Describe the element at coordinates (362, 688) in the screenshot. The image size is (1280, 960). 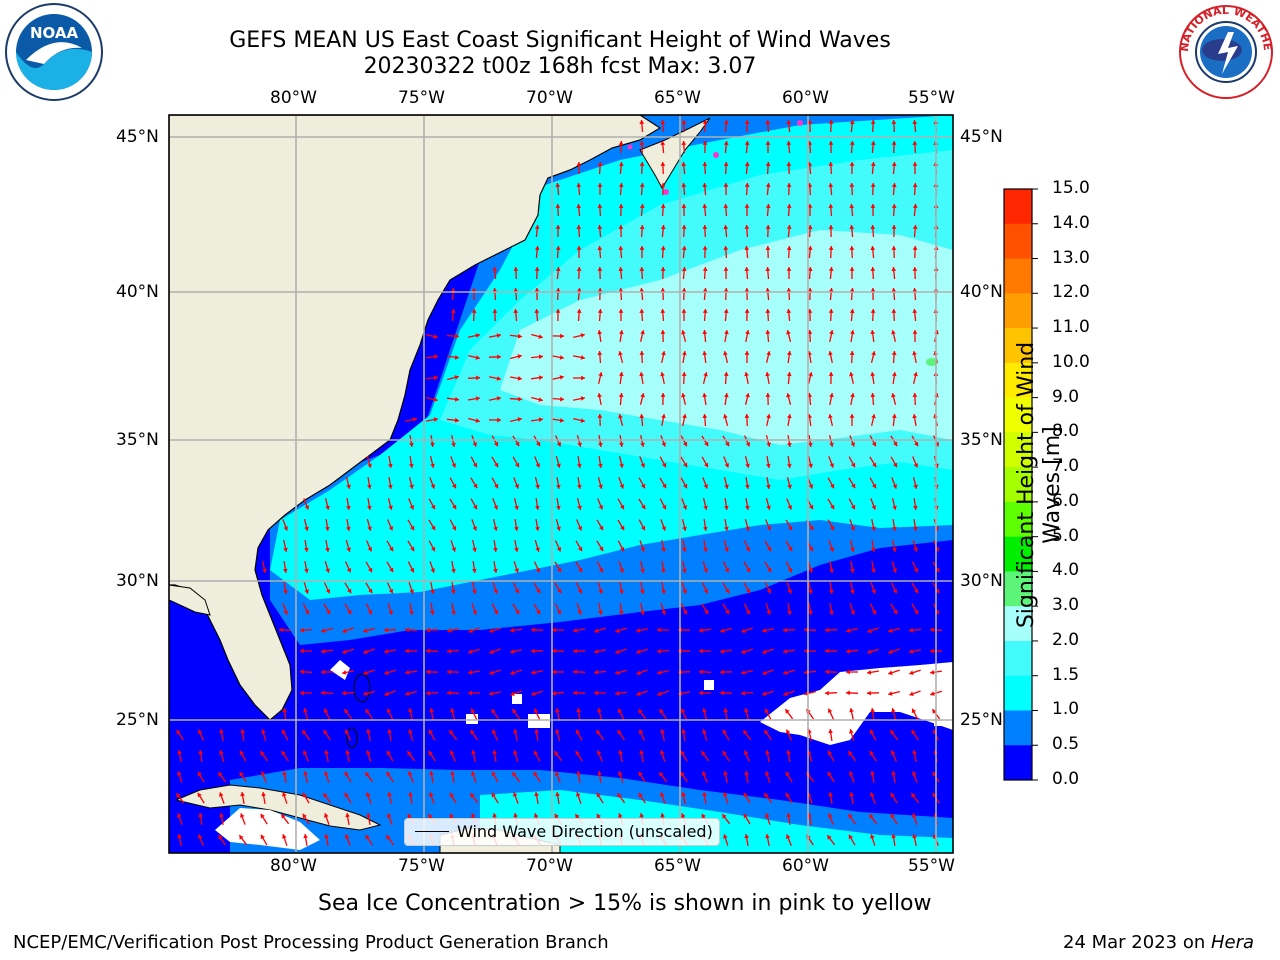
I see `land-bahamas` at that location.